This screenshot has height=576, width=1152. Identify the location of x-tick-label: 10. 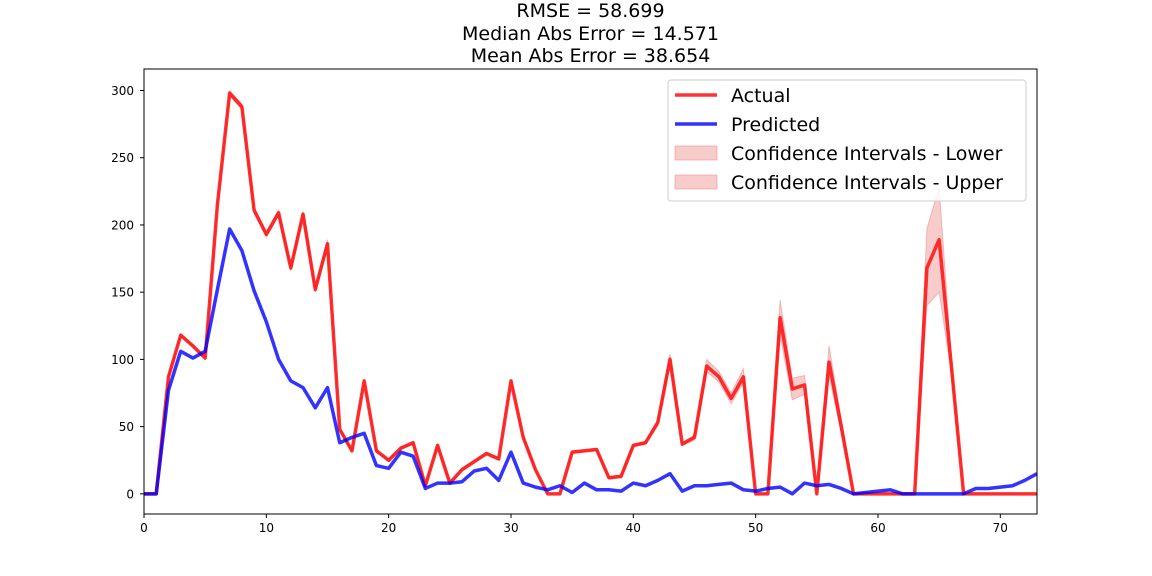
(266, 528).